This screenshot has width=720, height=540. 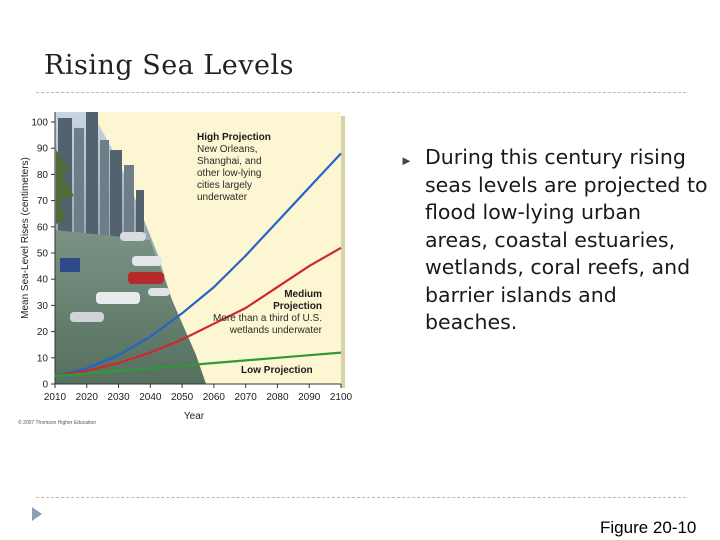 I want to click on plot-shadow, so click(x=343, y=252).